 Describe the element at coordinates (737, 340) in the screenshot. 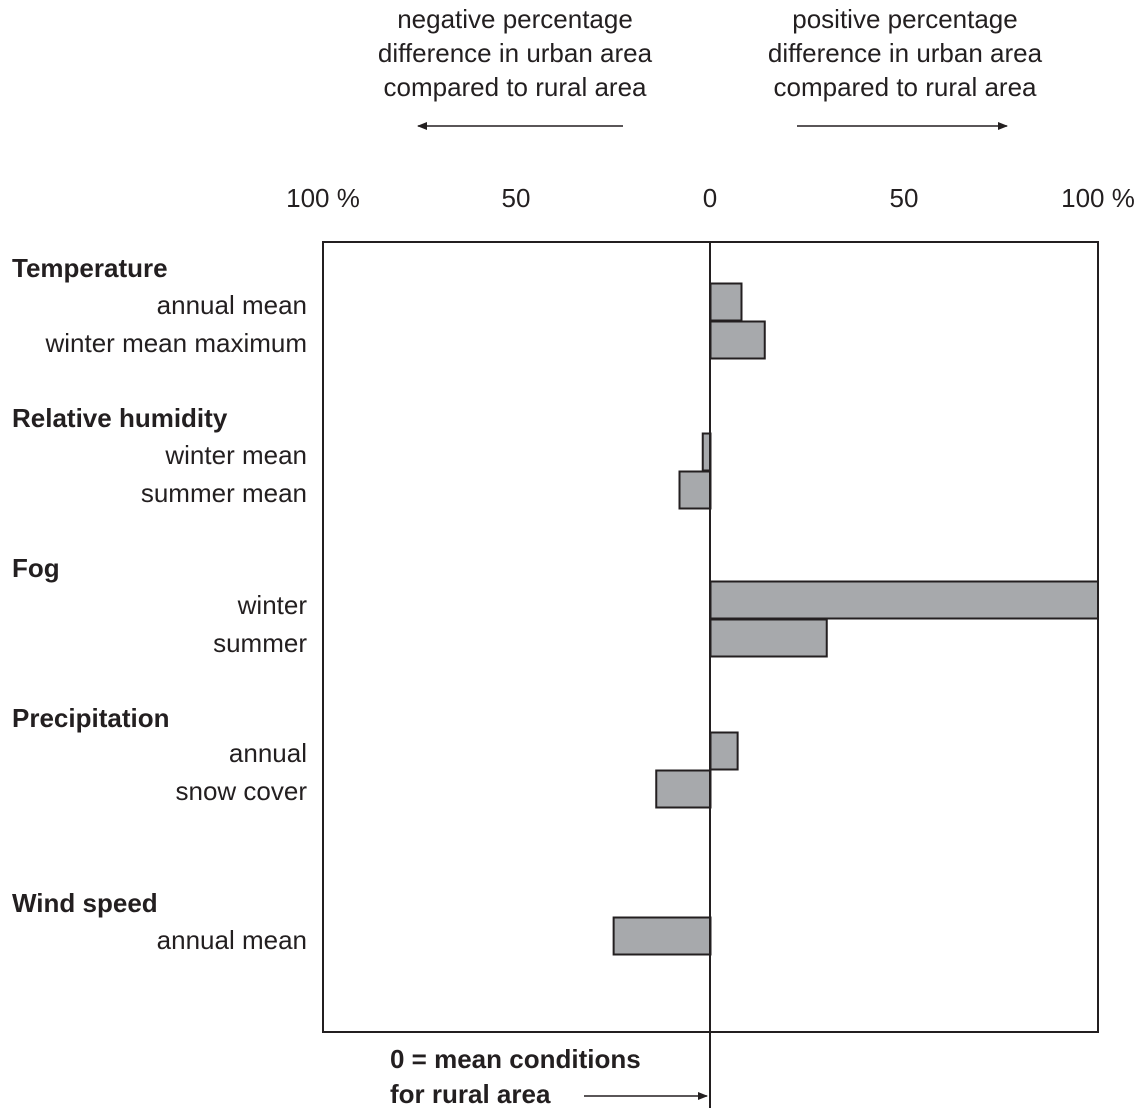

I see `bar-temperature-winter-mean-maximum` at that location.